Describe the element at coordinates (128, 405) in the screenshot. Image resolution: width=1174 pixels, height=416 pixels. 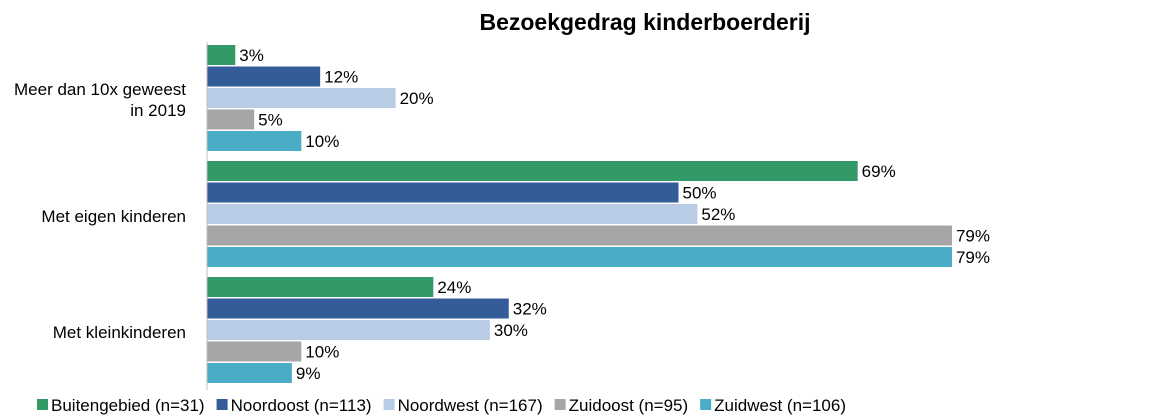
I see `legend-label: Buitengebied (n=31)` at that location.